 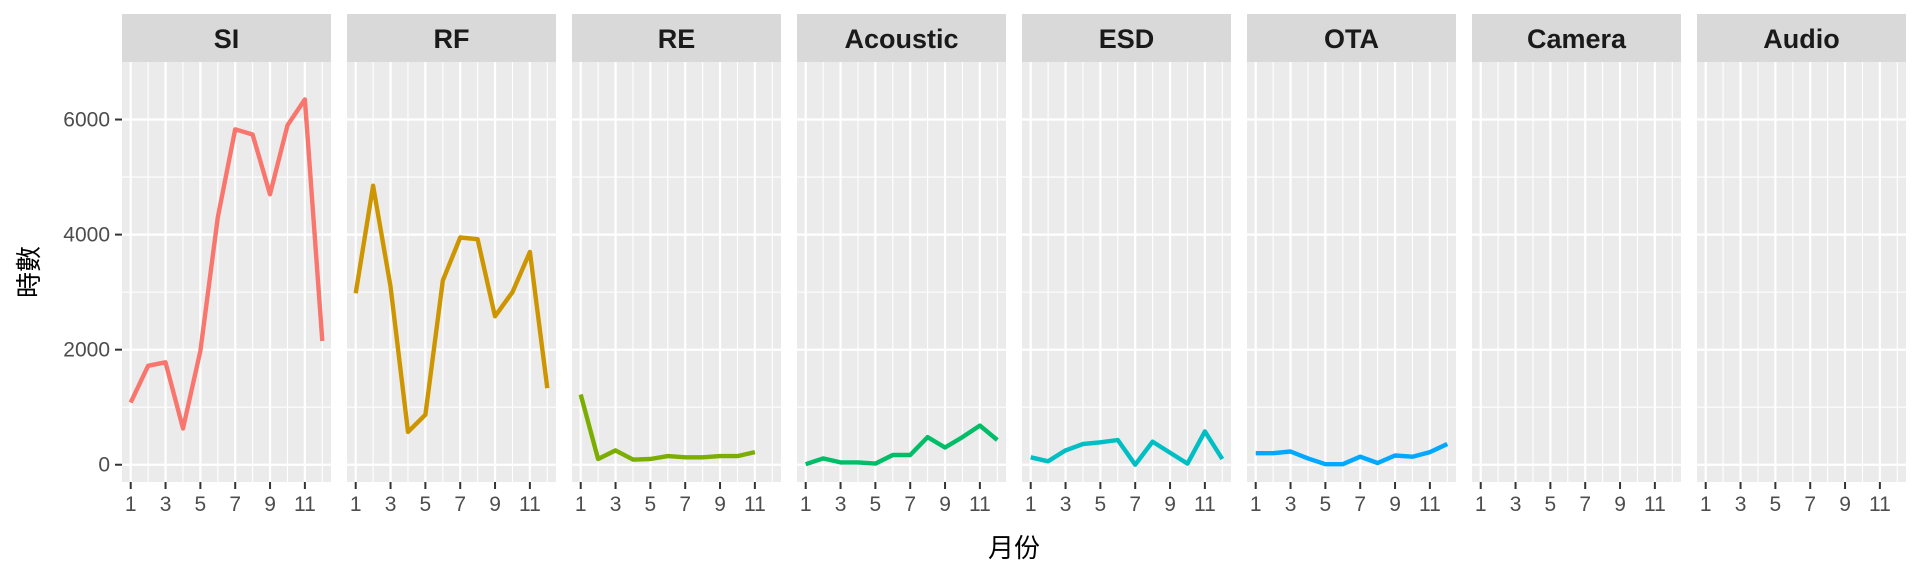 I want to click on facet-panel-si: SI 1 3 5 7 9 11, so click(x=226, y=265).